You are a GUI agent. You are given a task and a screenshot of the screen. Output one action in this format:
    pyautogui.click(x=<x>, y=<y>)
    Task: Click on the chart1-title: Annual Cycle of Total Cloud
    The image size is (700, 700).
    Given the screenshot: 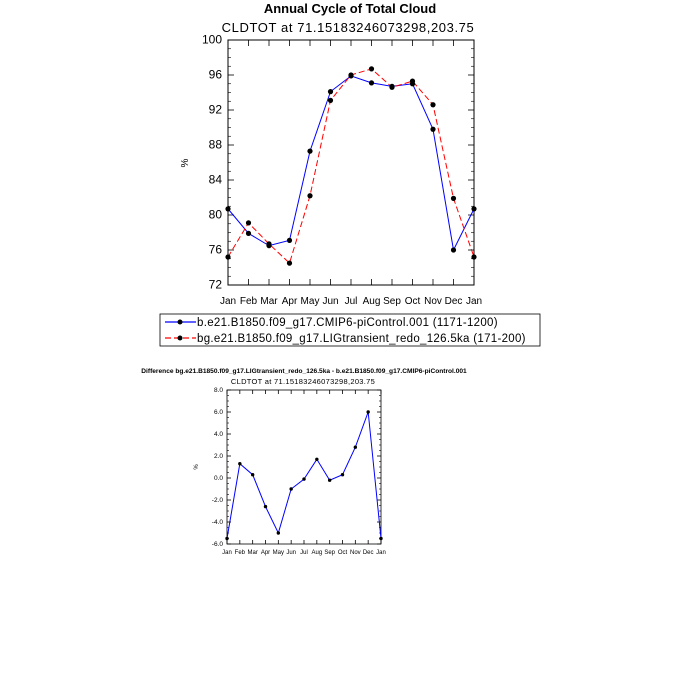 What is the action you would take?
    pyautogui.click(x=350, y=8)
    